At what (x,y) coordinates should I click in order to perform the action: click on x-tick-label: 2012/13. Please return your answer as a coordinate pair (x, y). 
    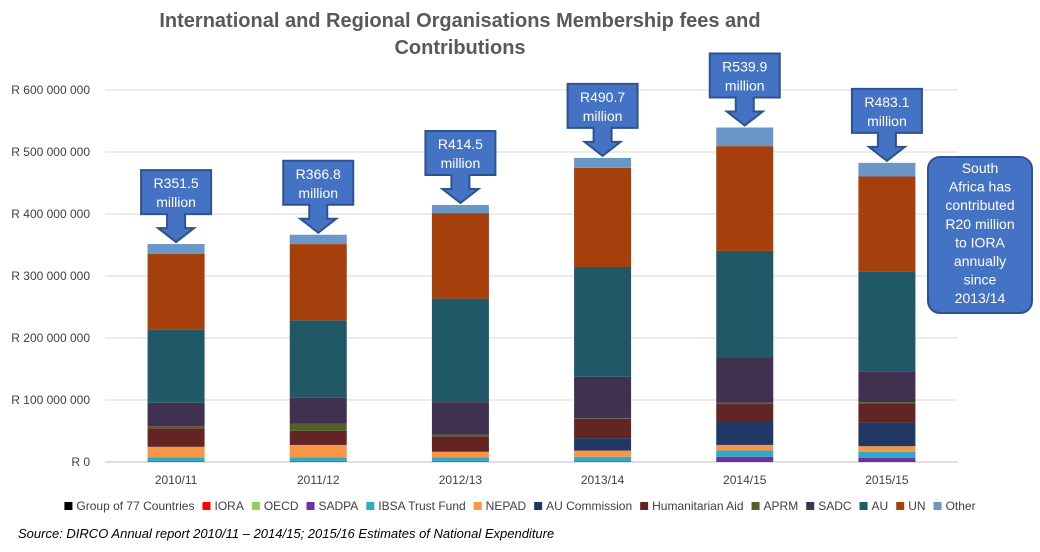
    Looking at the image, I should click on (461, 480).